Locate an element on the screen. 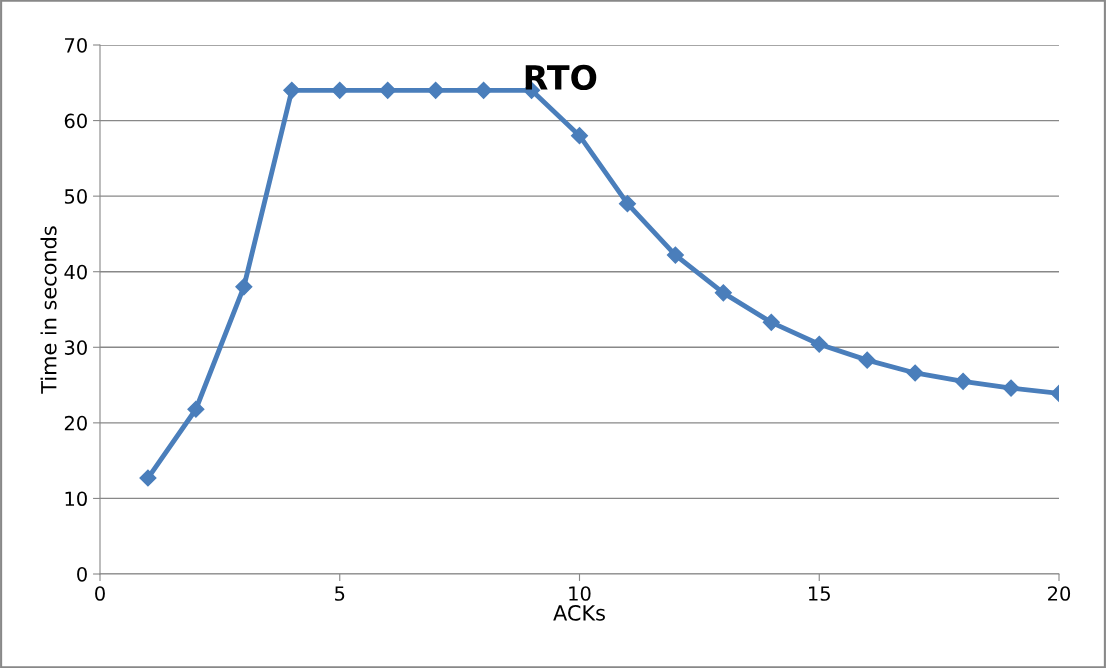  chart-title: RTO is located at coordinates (561, 77).